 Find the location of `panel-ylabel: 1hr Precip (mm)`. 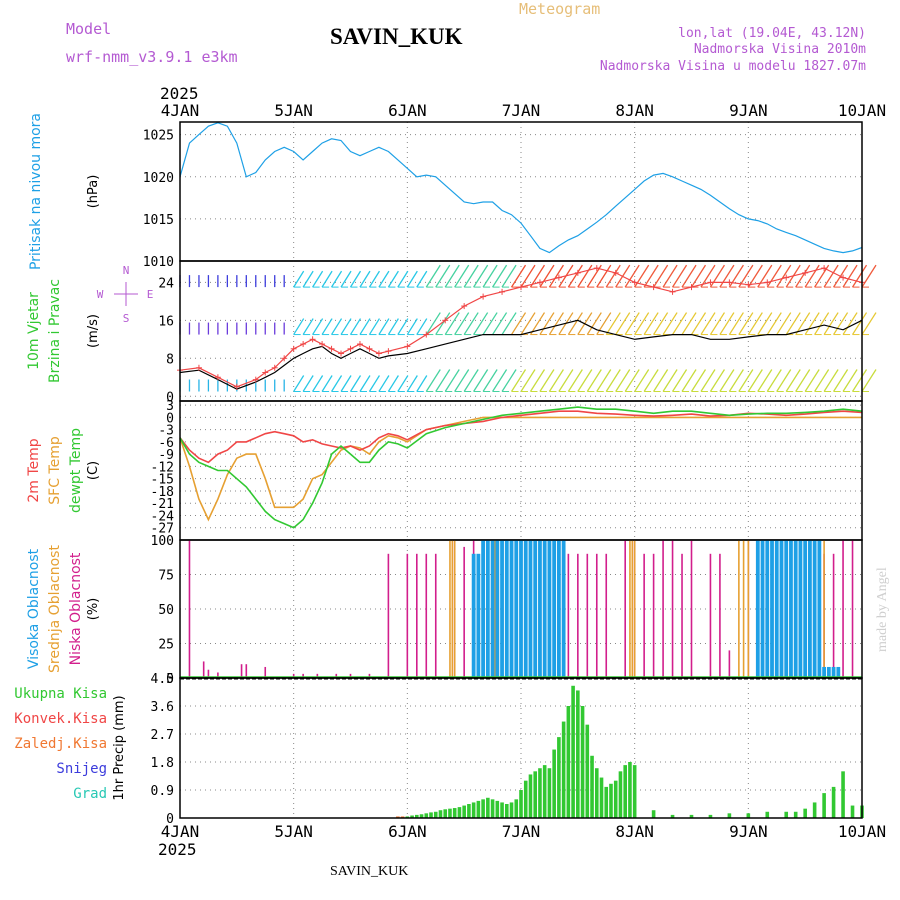

panel-ylabel: 1hr Precip (mm) is located at coordinates (119, 747).